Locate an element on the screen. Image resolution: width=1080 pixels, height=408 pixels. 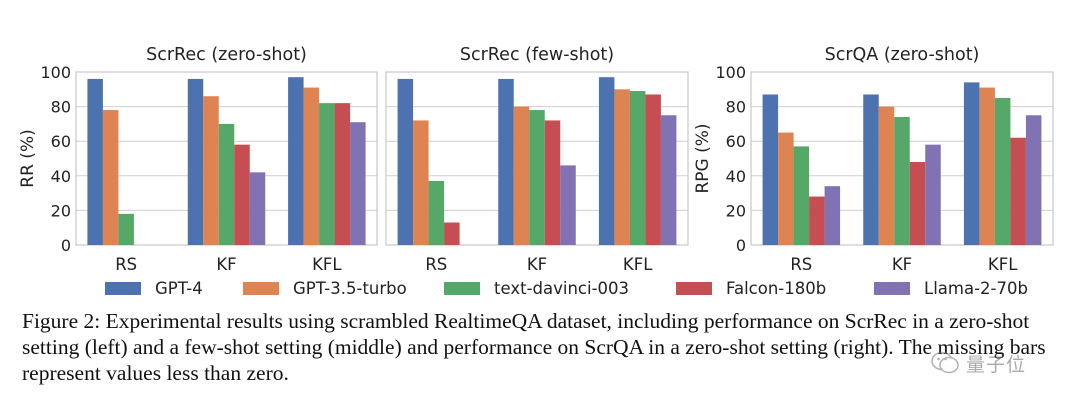
legend-label: Falcon-180b is located at coordinates (776, 288).